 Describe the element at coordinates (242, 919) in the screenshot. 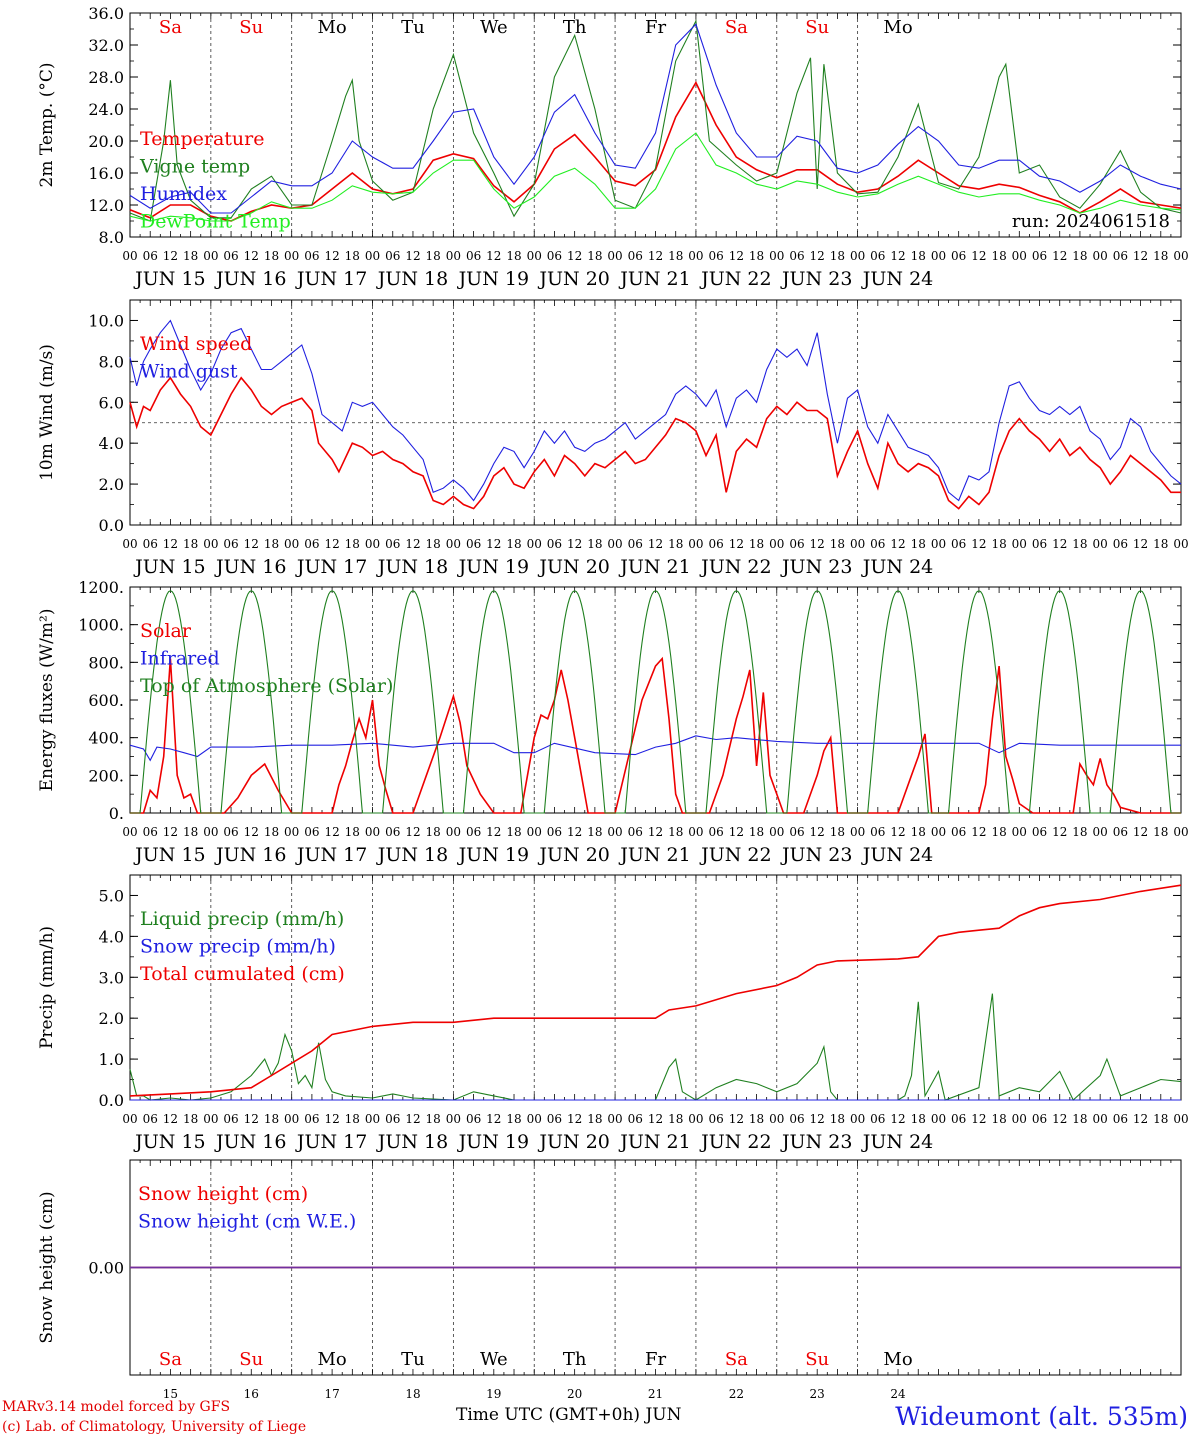

I see `legend-entry: Liquid precip (mm/h)` at that location.